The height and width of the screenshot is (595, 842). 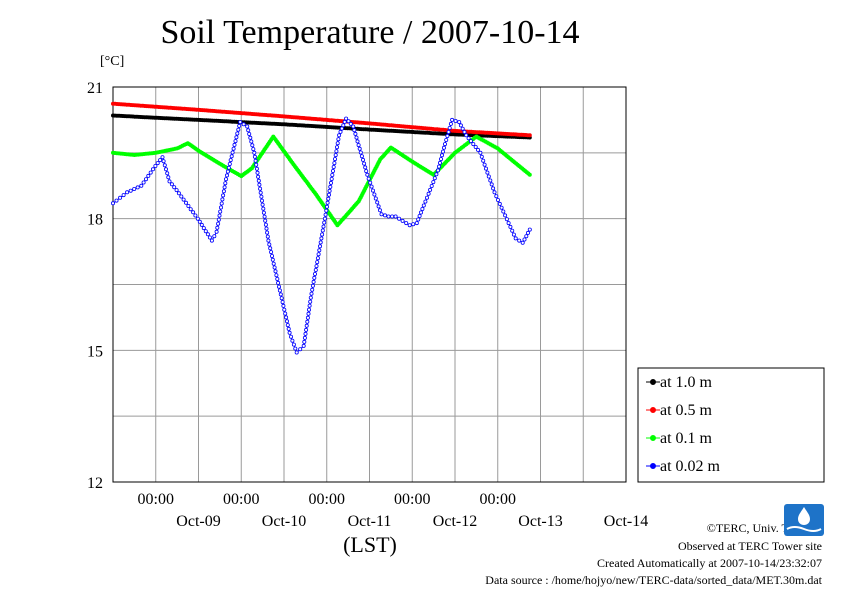 What do you see at coordinates (284, 521) in the screenshot?
I see `x-tick-date-label: Oct-10` at bounding box center [284, 521].